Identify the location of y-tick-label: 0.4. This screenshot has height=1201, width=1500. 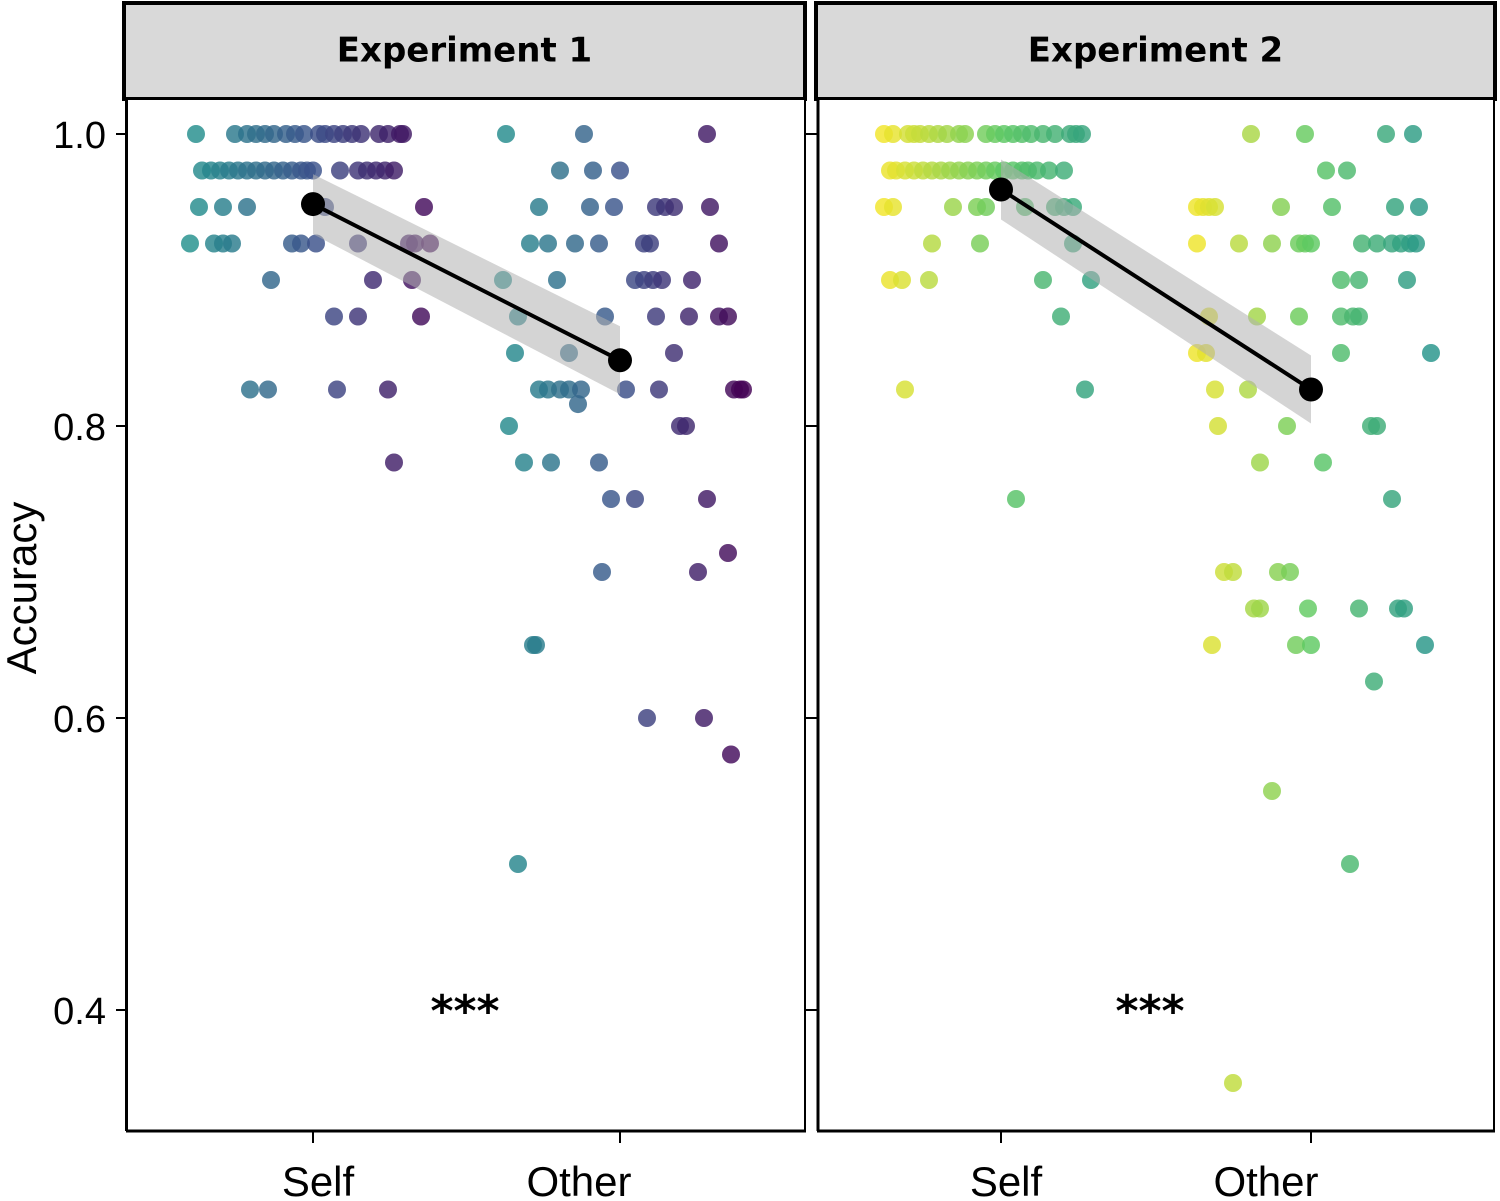
(79, 1012).